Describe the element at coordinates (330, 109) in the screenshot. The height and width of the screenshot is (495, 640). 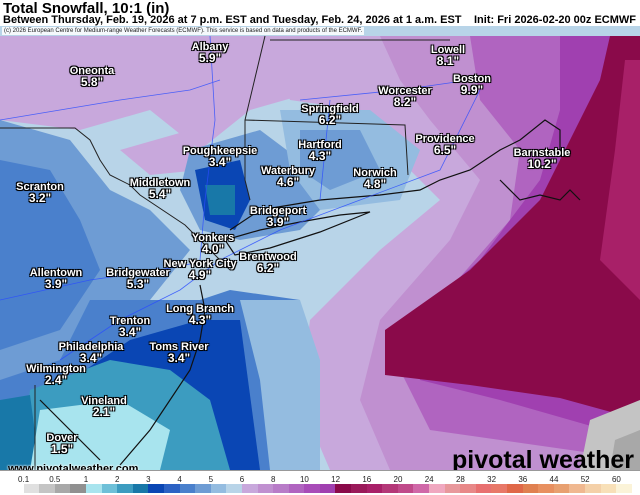
I see `city-name: Springfield` at that location.